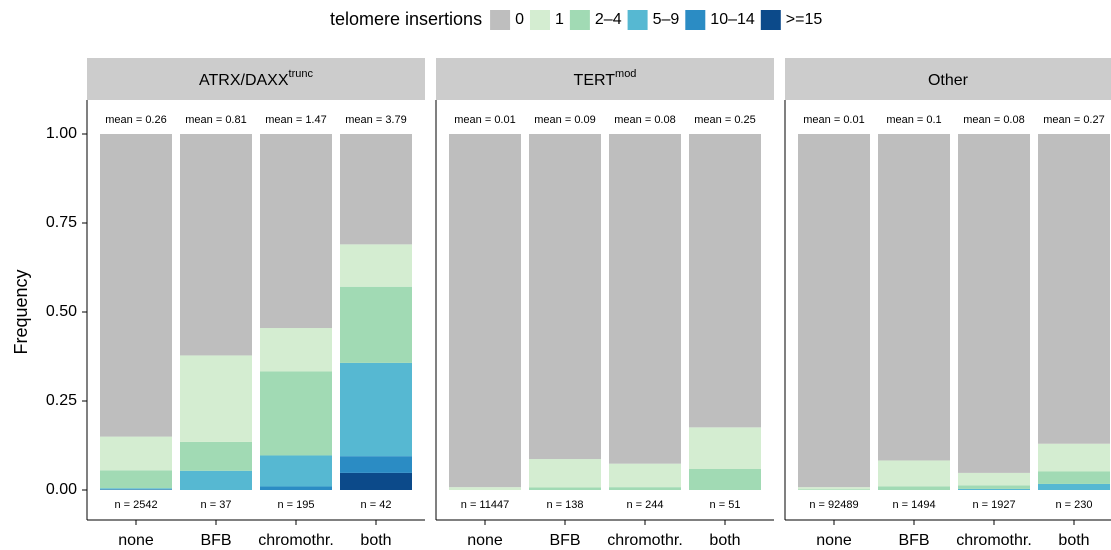 This screenshot has height=550, width=1111. Describe the element at coordinates (61, 133) in the screenshot. I see `y-tick-label: 1.00` at that location.